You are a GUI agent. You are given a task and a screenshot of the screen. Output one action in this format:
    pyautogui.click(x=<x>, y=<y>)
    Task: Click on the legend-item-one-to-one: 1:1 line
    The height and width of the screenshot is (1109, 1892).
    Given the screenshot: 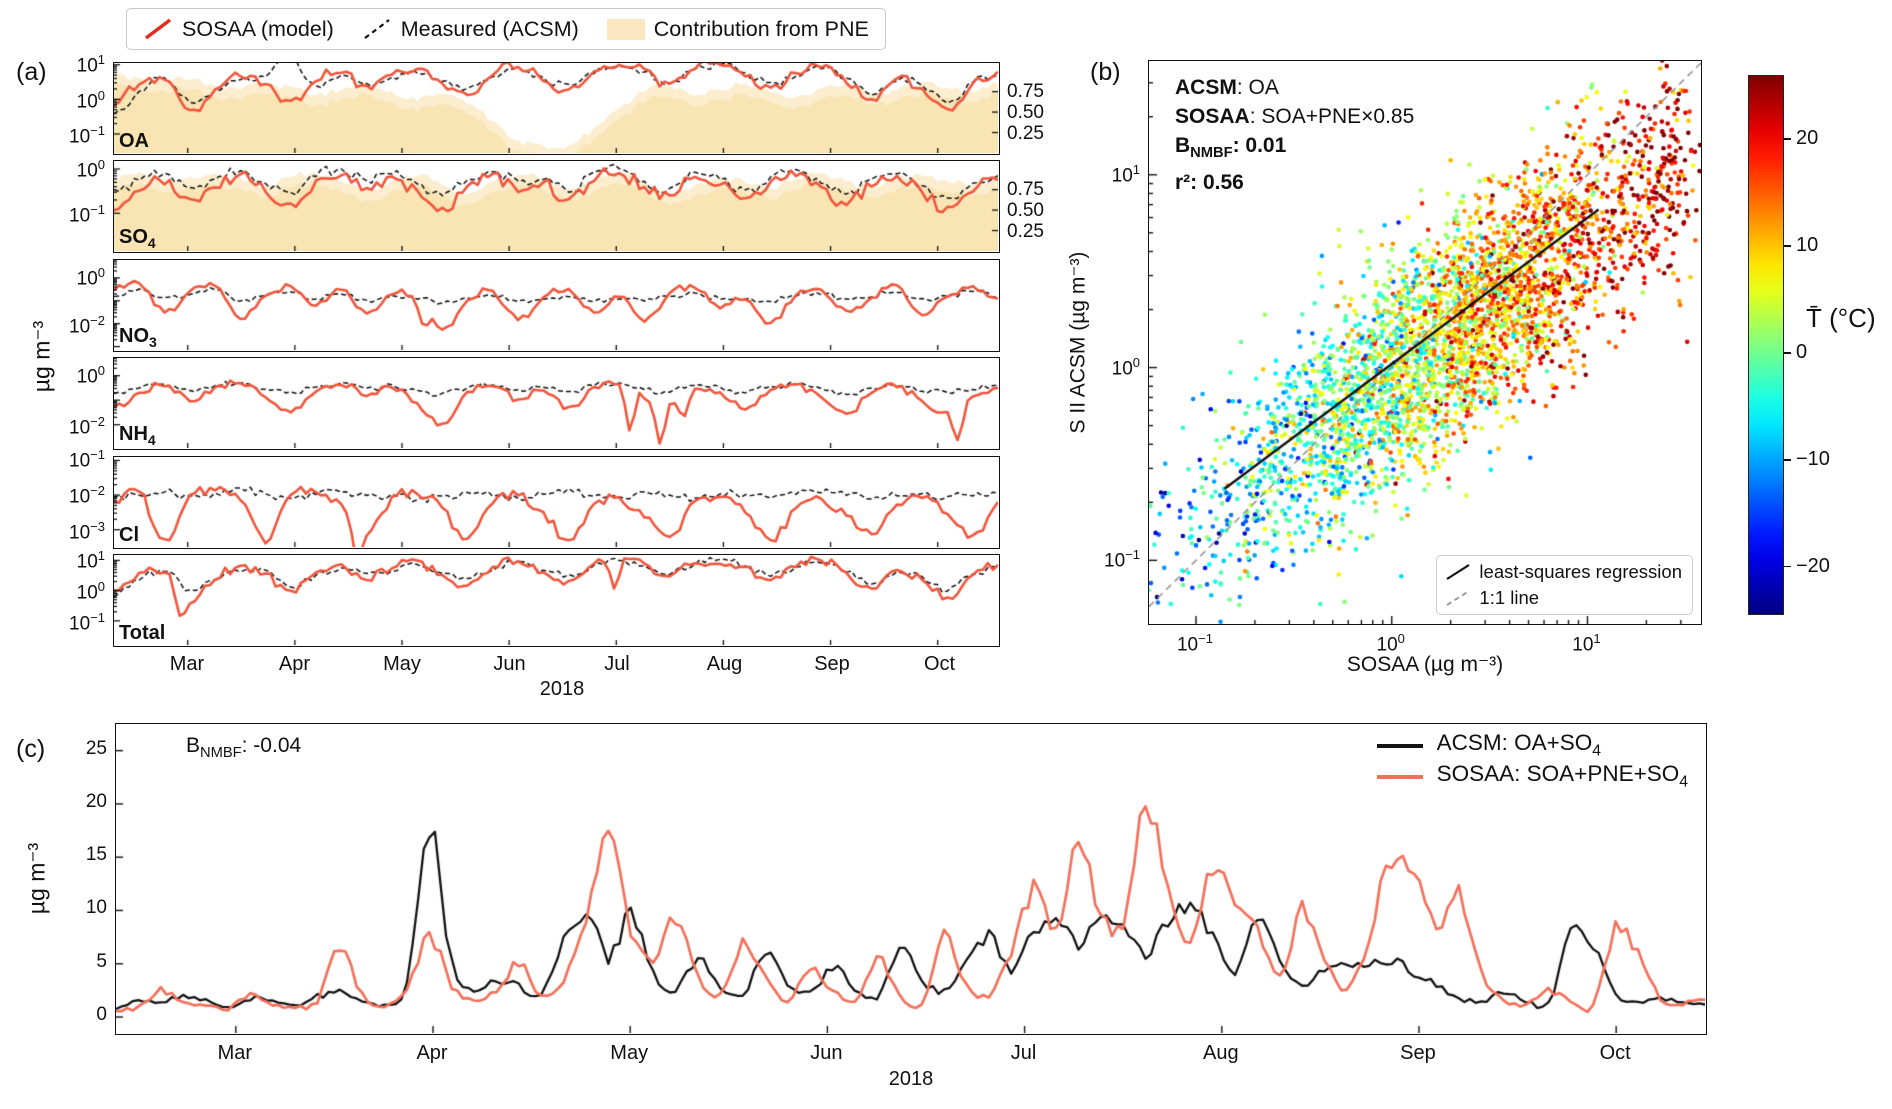 What is the action you would take?
    pyautogui.click(x=1563, y=598)
    